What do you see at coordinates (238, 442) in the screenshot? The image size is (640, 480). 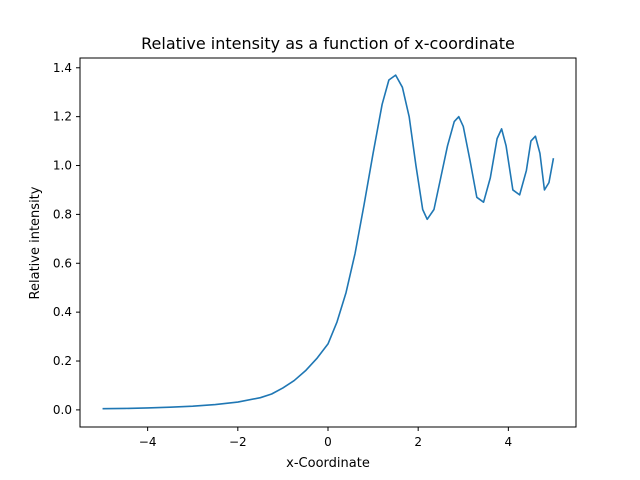 I see `x-tick-label: −2` at bounding box center [238, 442].